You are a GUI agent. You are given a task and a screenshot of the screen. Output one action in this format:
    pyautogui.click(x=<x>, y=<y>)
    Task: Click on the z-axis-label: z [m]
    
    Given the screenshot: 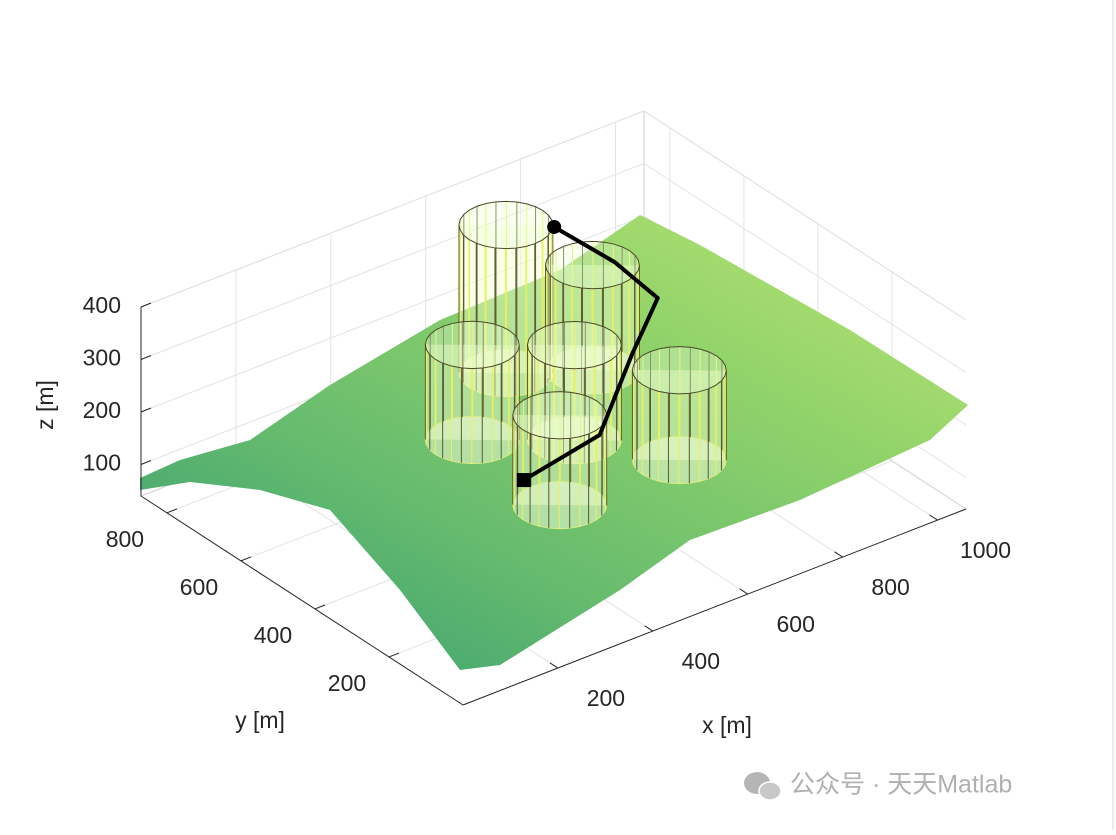 What is the action you would take?
    pyautogui.click(x=45, y=405)
    